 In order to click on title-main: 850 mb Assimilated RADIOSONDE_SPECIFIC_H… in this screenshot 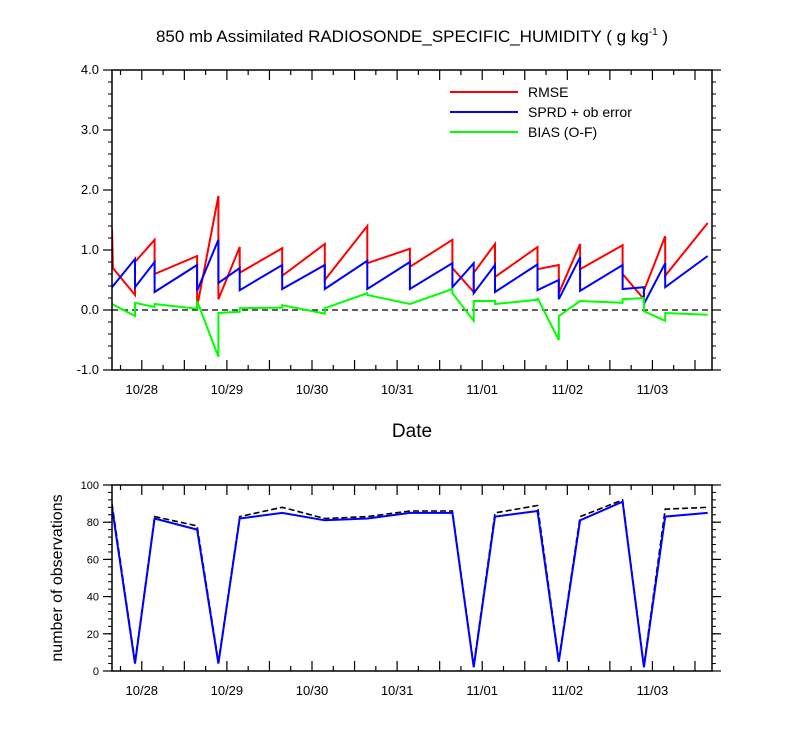, I will do `click(402, 36)`.